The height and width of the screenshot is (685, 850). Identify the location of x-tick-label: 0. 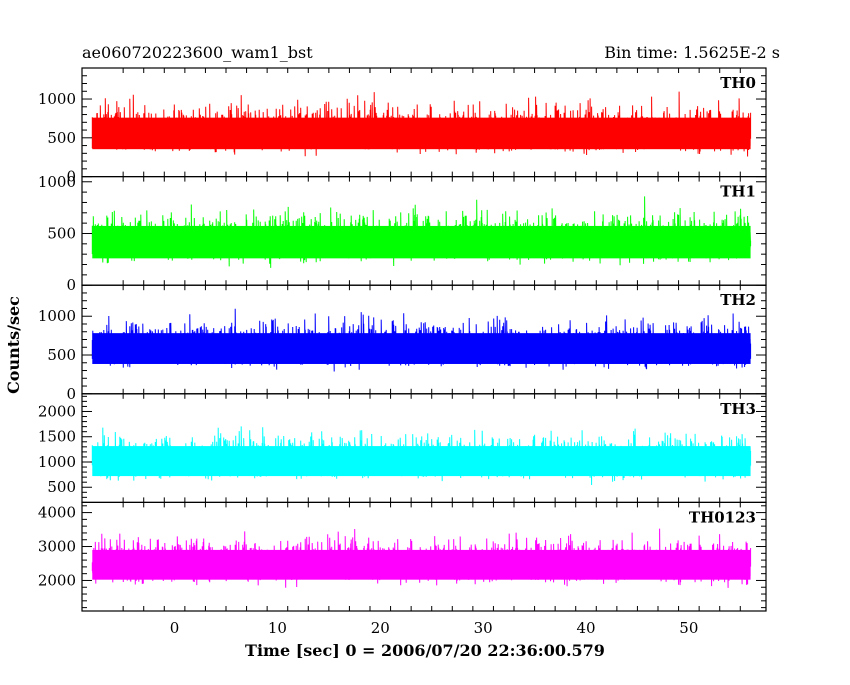
(175, 628).